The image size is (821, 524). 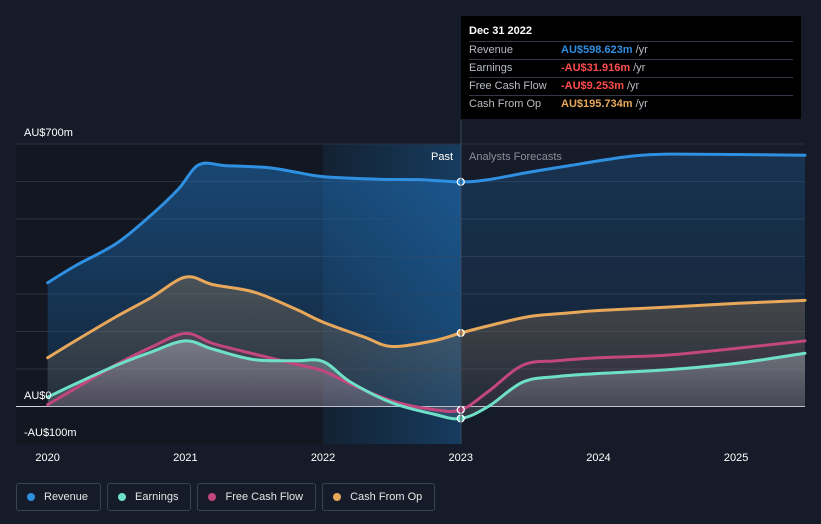 What do you see at coordinates (633, 386) in the screenshot?
I see `earnings-area-forecast` at bounding box center [633, 386].